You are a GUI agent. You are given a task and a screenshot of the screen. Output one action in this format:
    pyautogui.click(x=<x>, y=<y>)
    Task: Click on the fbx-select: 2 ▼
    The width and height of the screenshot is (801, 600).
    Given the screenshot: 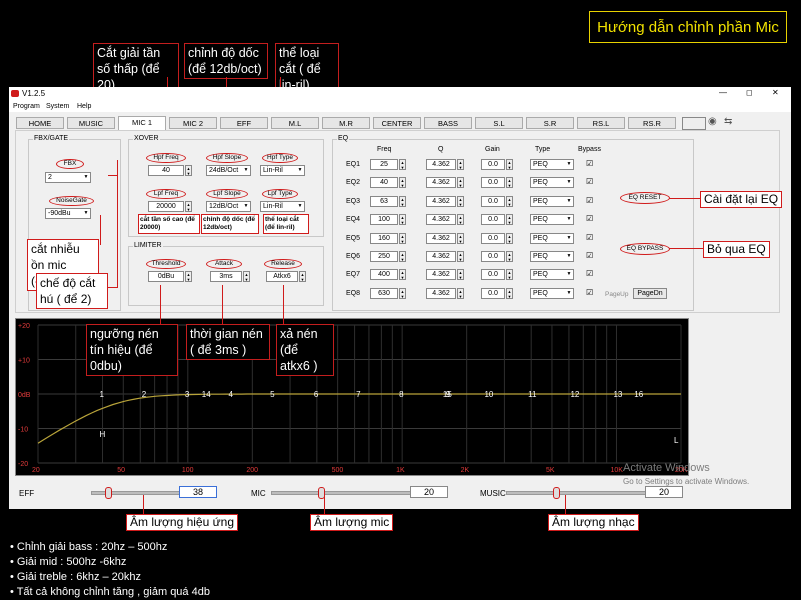 What is the action you would take?
    pyautogui.click(x=68, y=177)
    